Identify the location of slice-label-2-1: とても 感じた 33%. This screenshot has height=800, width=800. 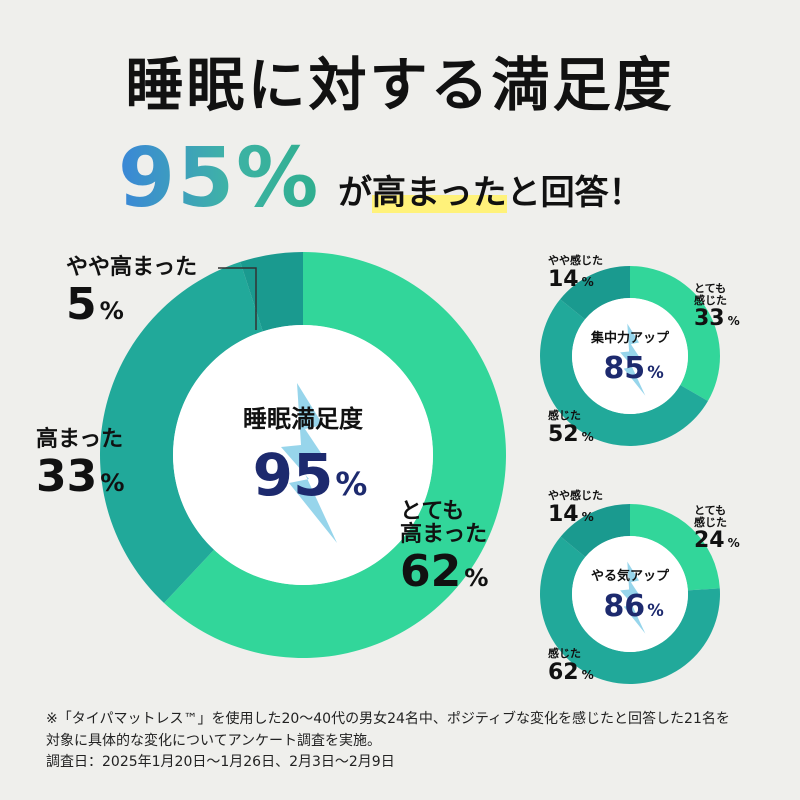
(717, 306).